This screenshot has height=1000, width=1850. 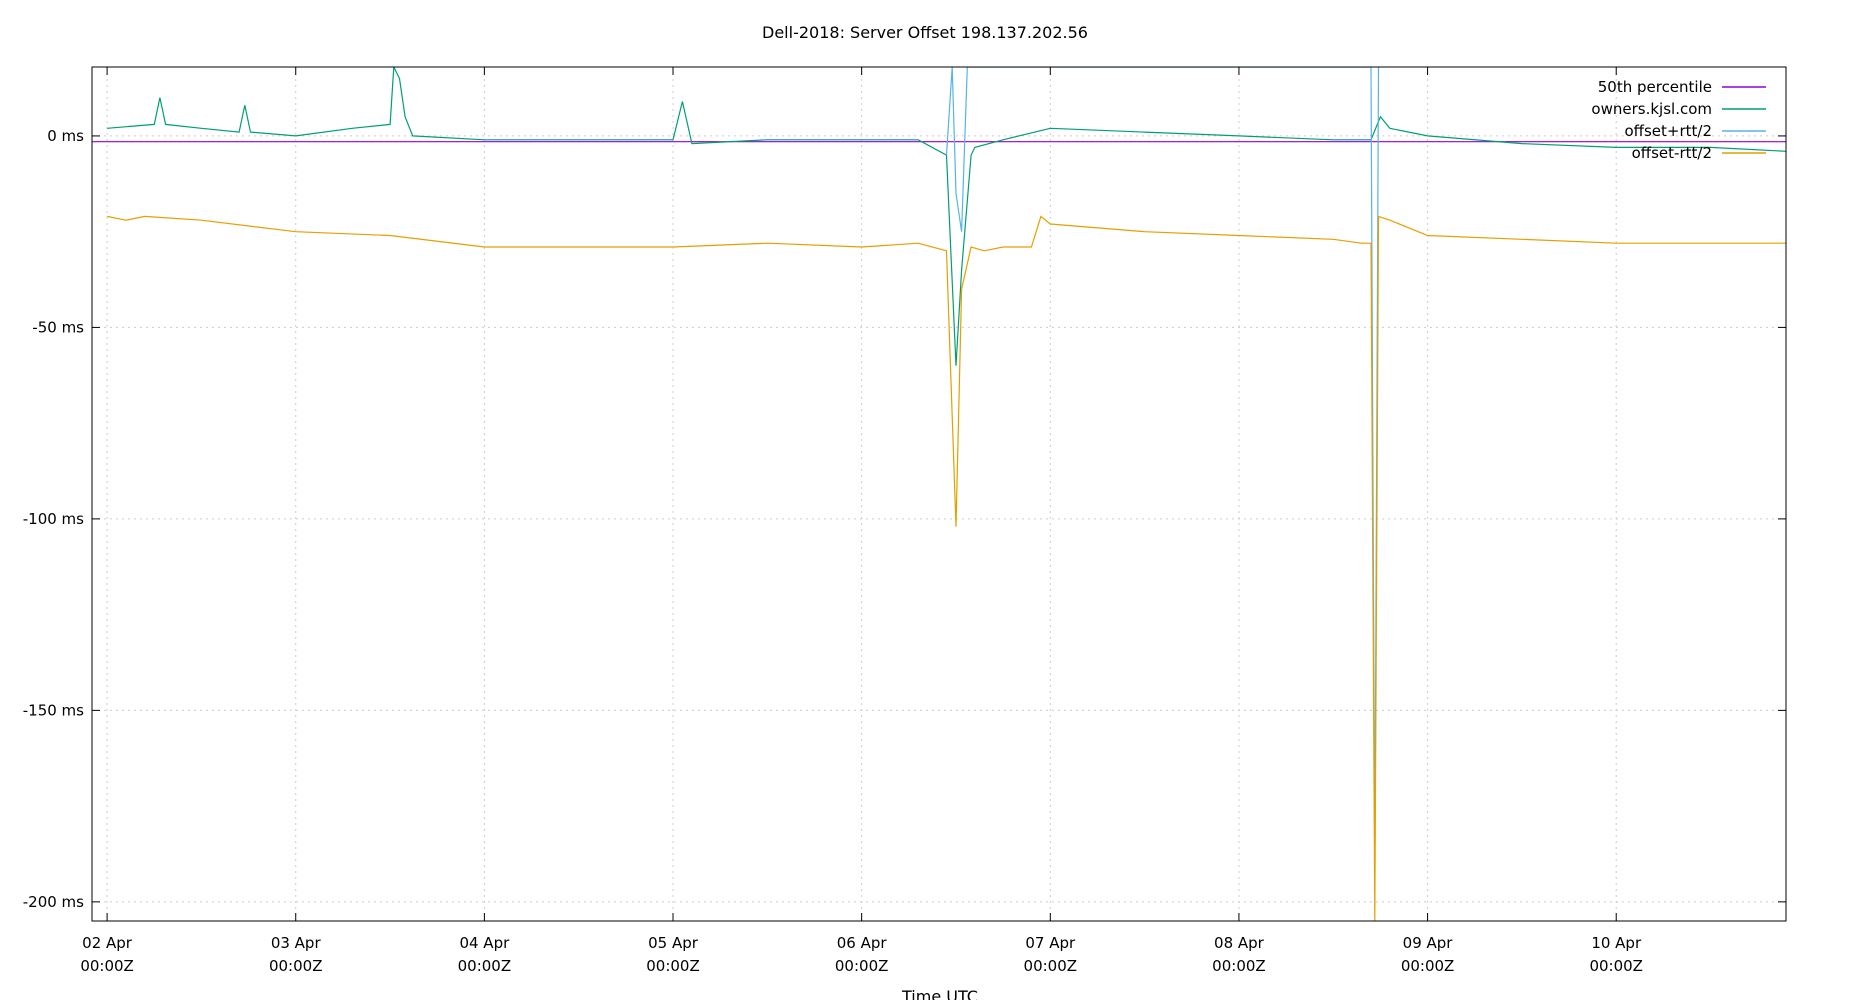 I want to click on x-tick-label-date: 10 Apr, so click(x=1616, y=943).